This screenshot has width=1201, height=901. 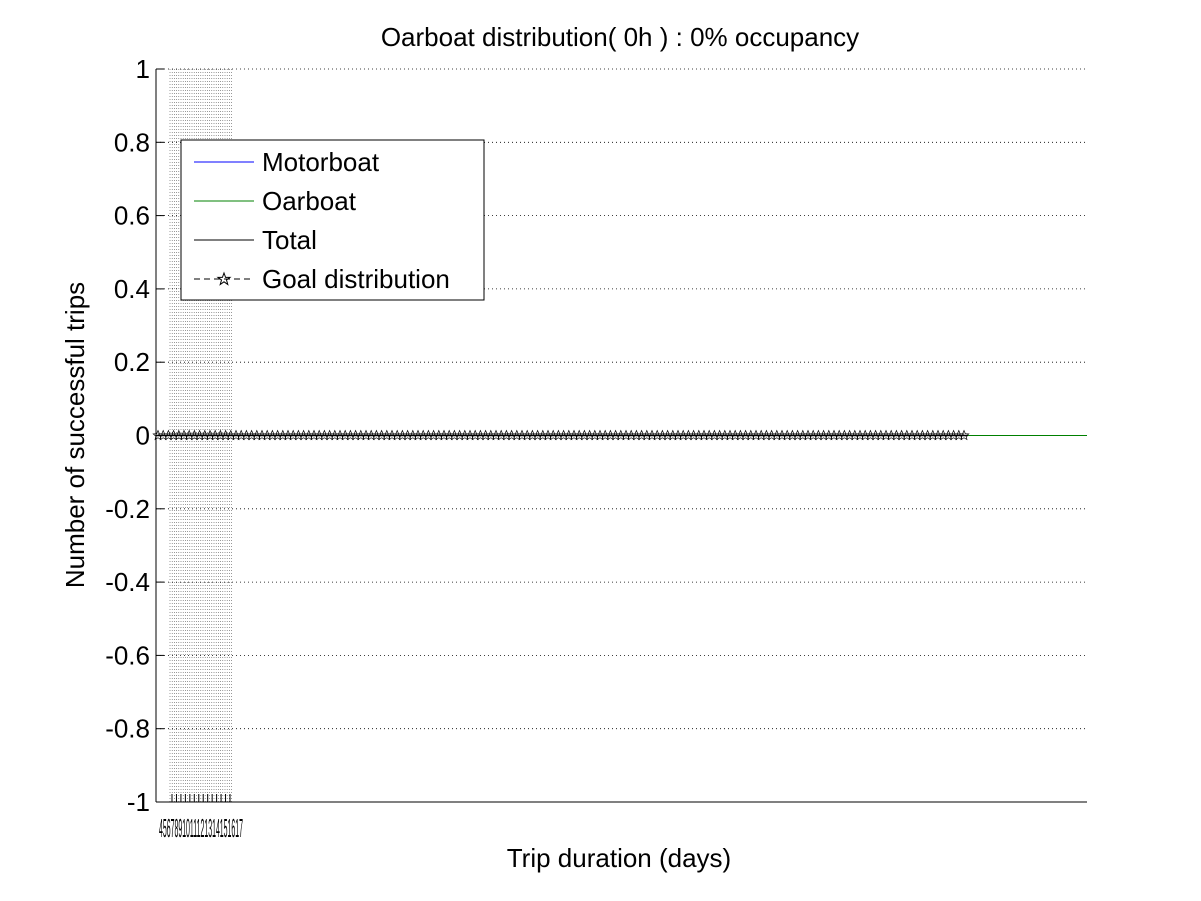 I want to click on y-axis-label: Number of successful trips, so click(x=75, y=435).